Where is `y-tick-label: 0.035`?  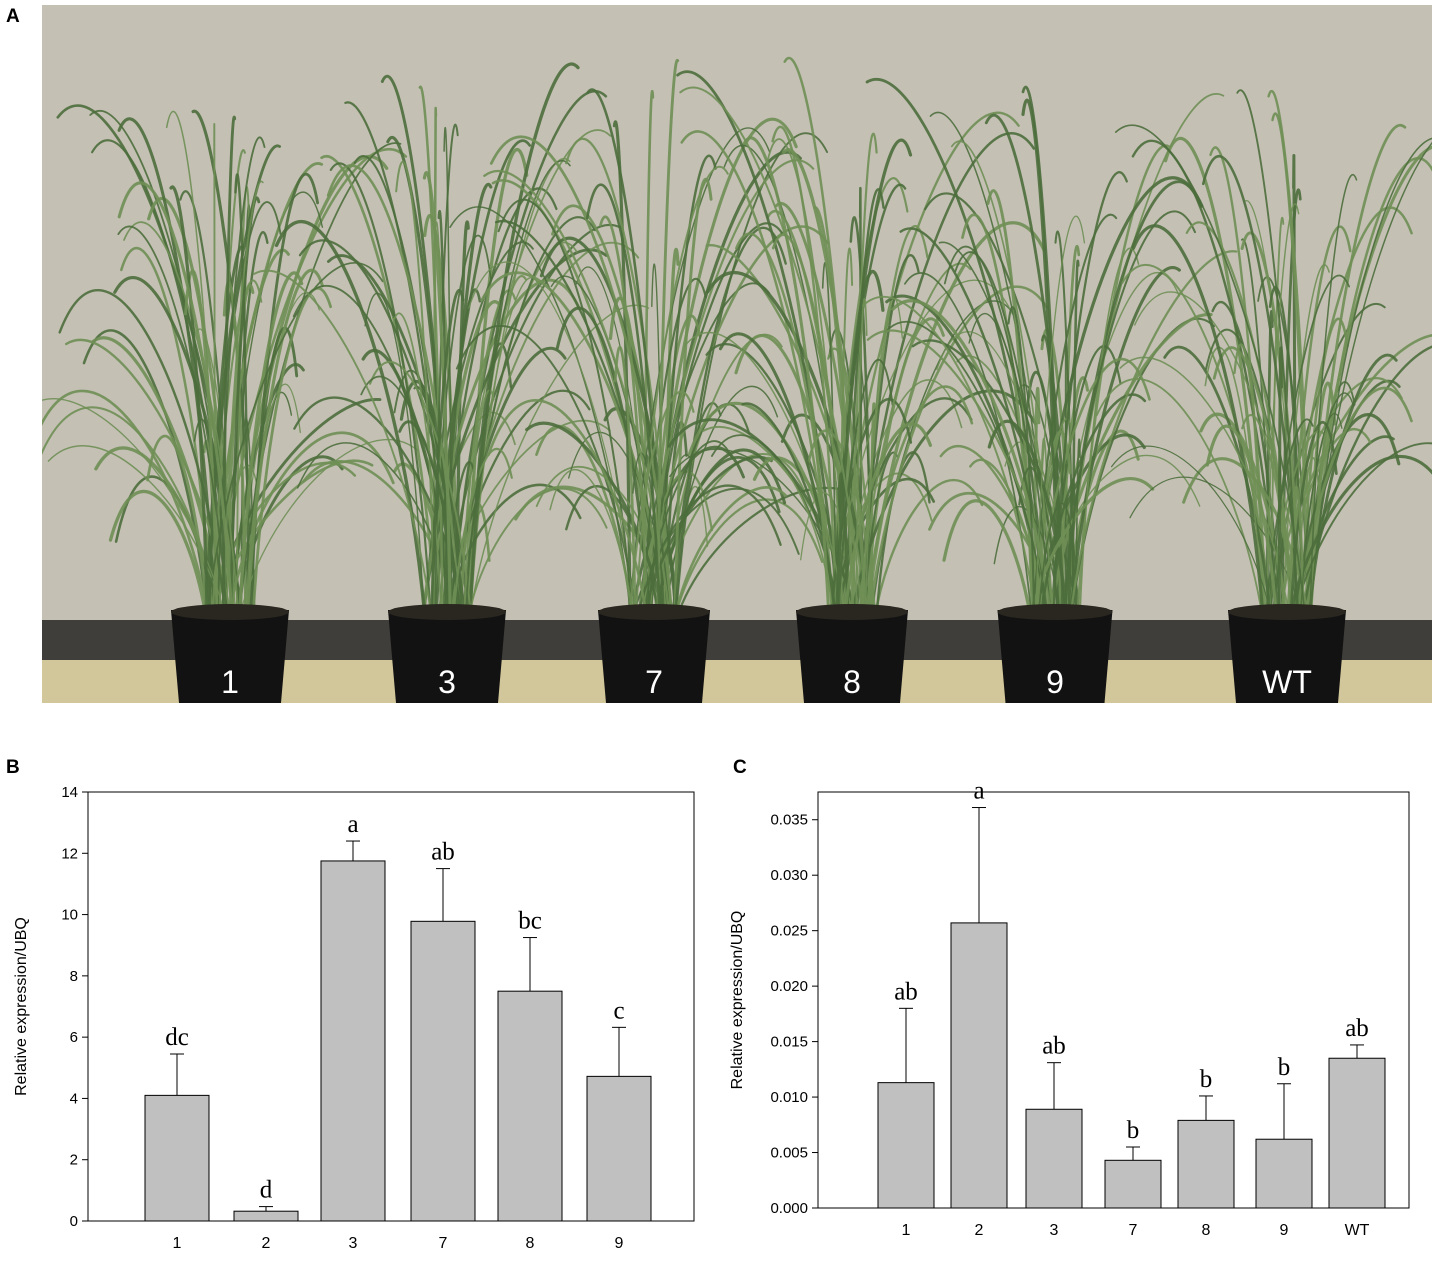 y-tick-label: 0.035 is located at coordinates (789, 820).